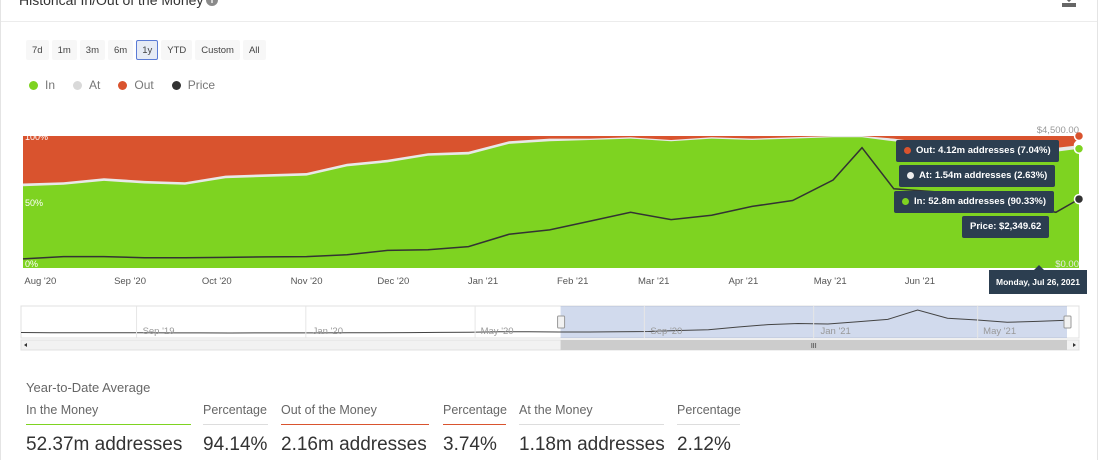 The image size is (1098, 460). Describe the element at coordinates (120, 50) in the screenshot. I see `range-button-6m: 6m` at that location.